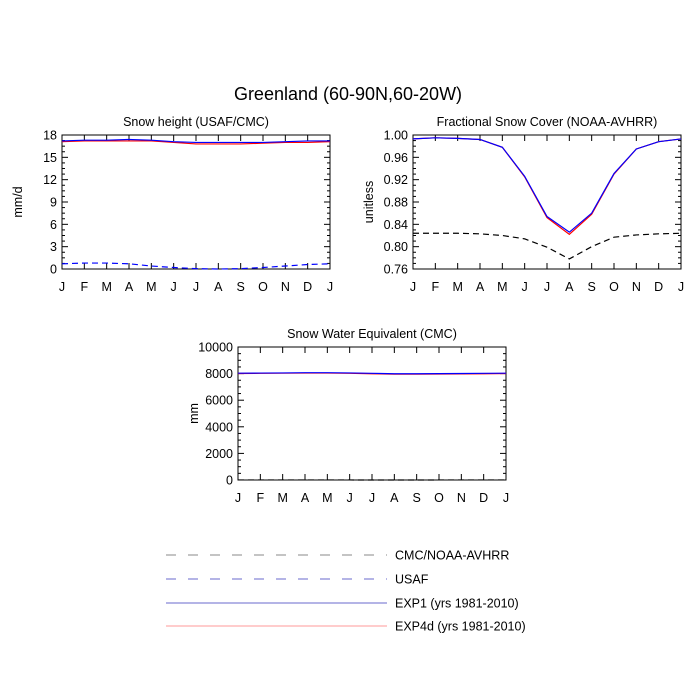  I want to click on fractional-snow-cover-xtick-label: D, so click(658, 287).